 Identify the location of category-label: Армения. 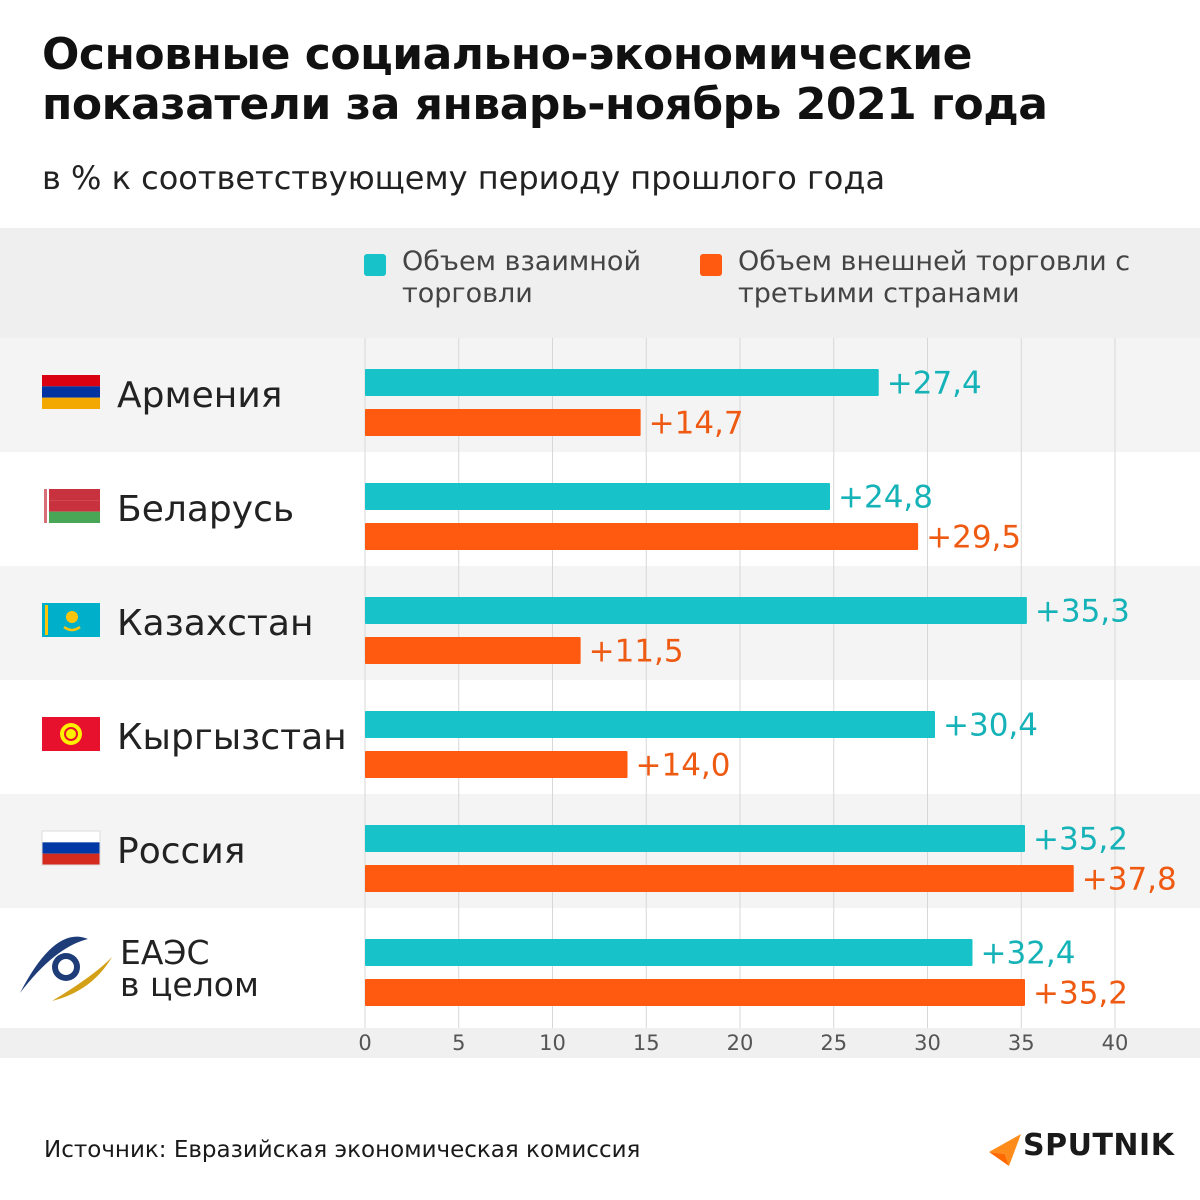
(199, 395).